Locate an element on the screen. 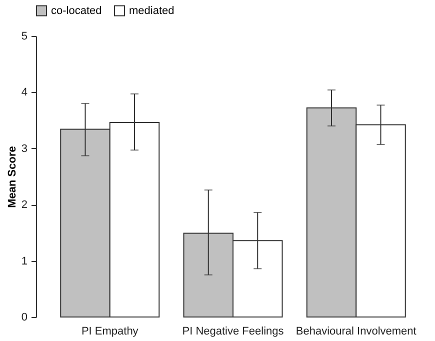 This screenshot has height=341, width=435. y-tick-label: 0 is located at coordinates (24, 318).